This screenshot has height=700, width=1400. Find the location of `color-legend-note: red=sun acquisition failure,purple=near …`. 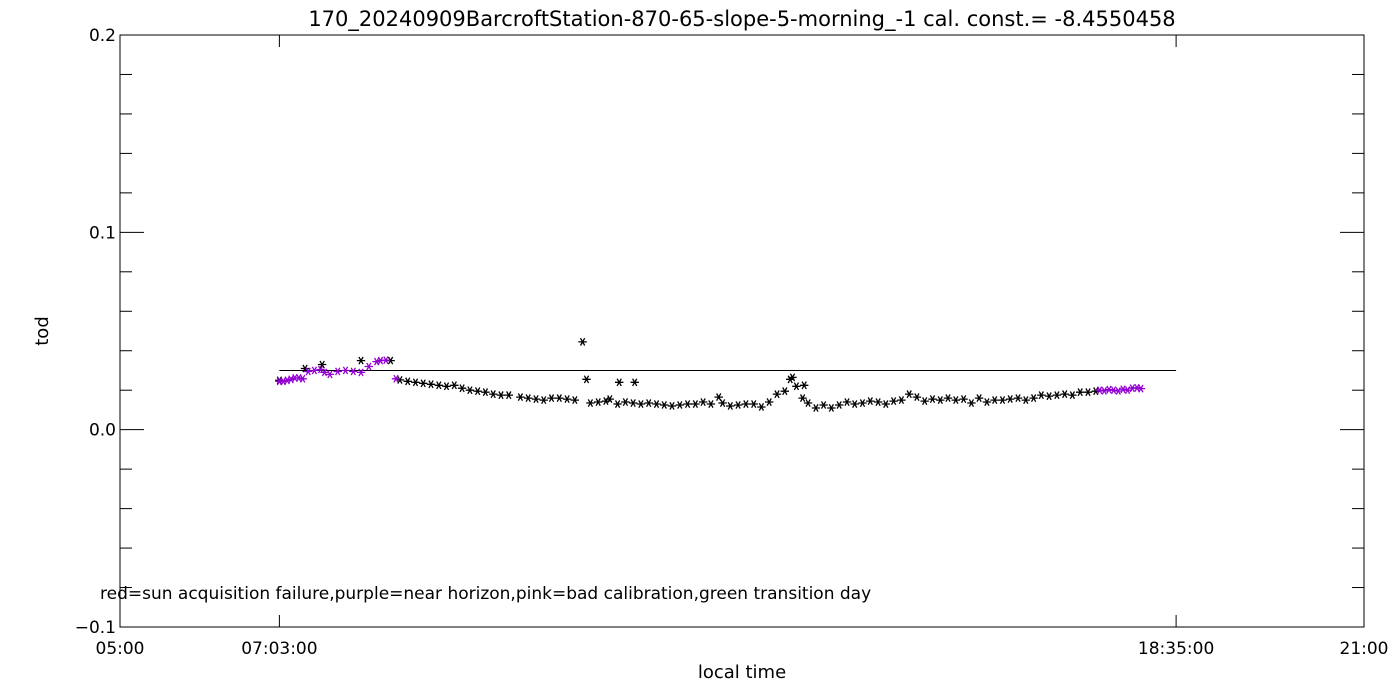

color-legend-note: red=sun acquisition failure,purple=near … is located at coordinates (485, 594).